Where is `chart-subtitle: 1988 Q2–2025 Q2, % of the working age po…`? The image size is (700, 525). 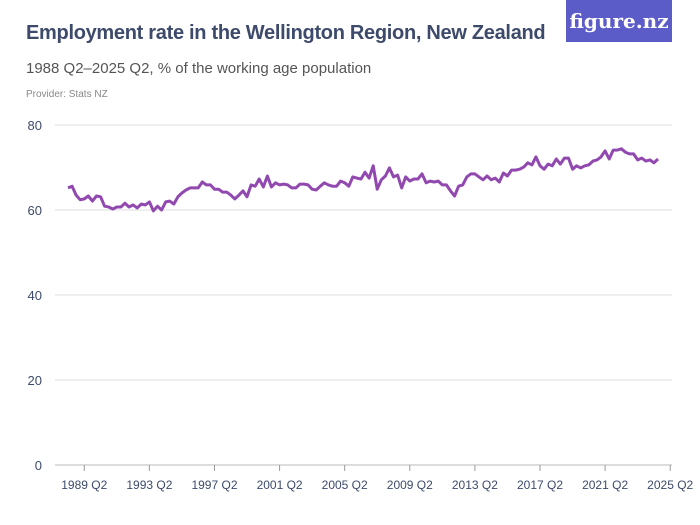 chart-subtitle: 1988 Q2–2025 Q2, % of the working age po… is located at coordinates (199, 68).